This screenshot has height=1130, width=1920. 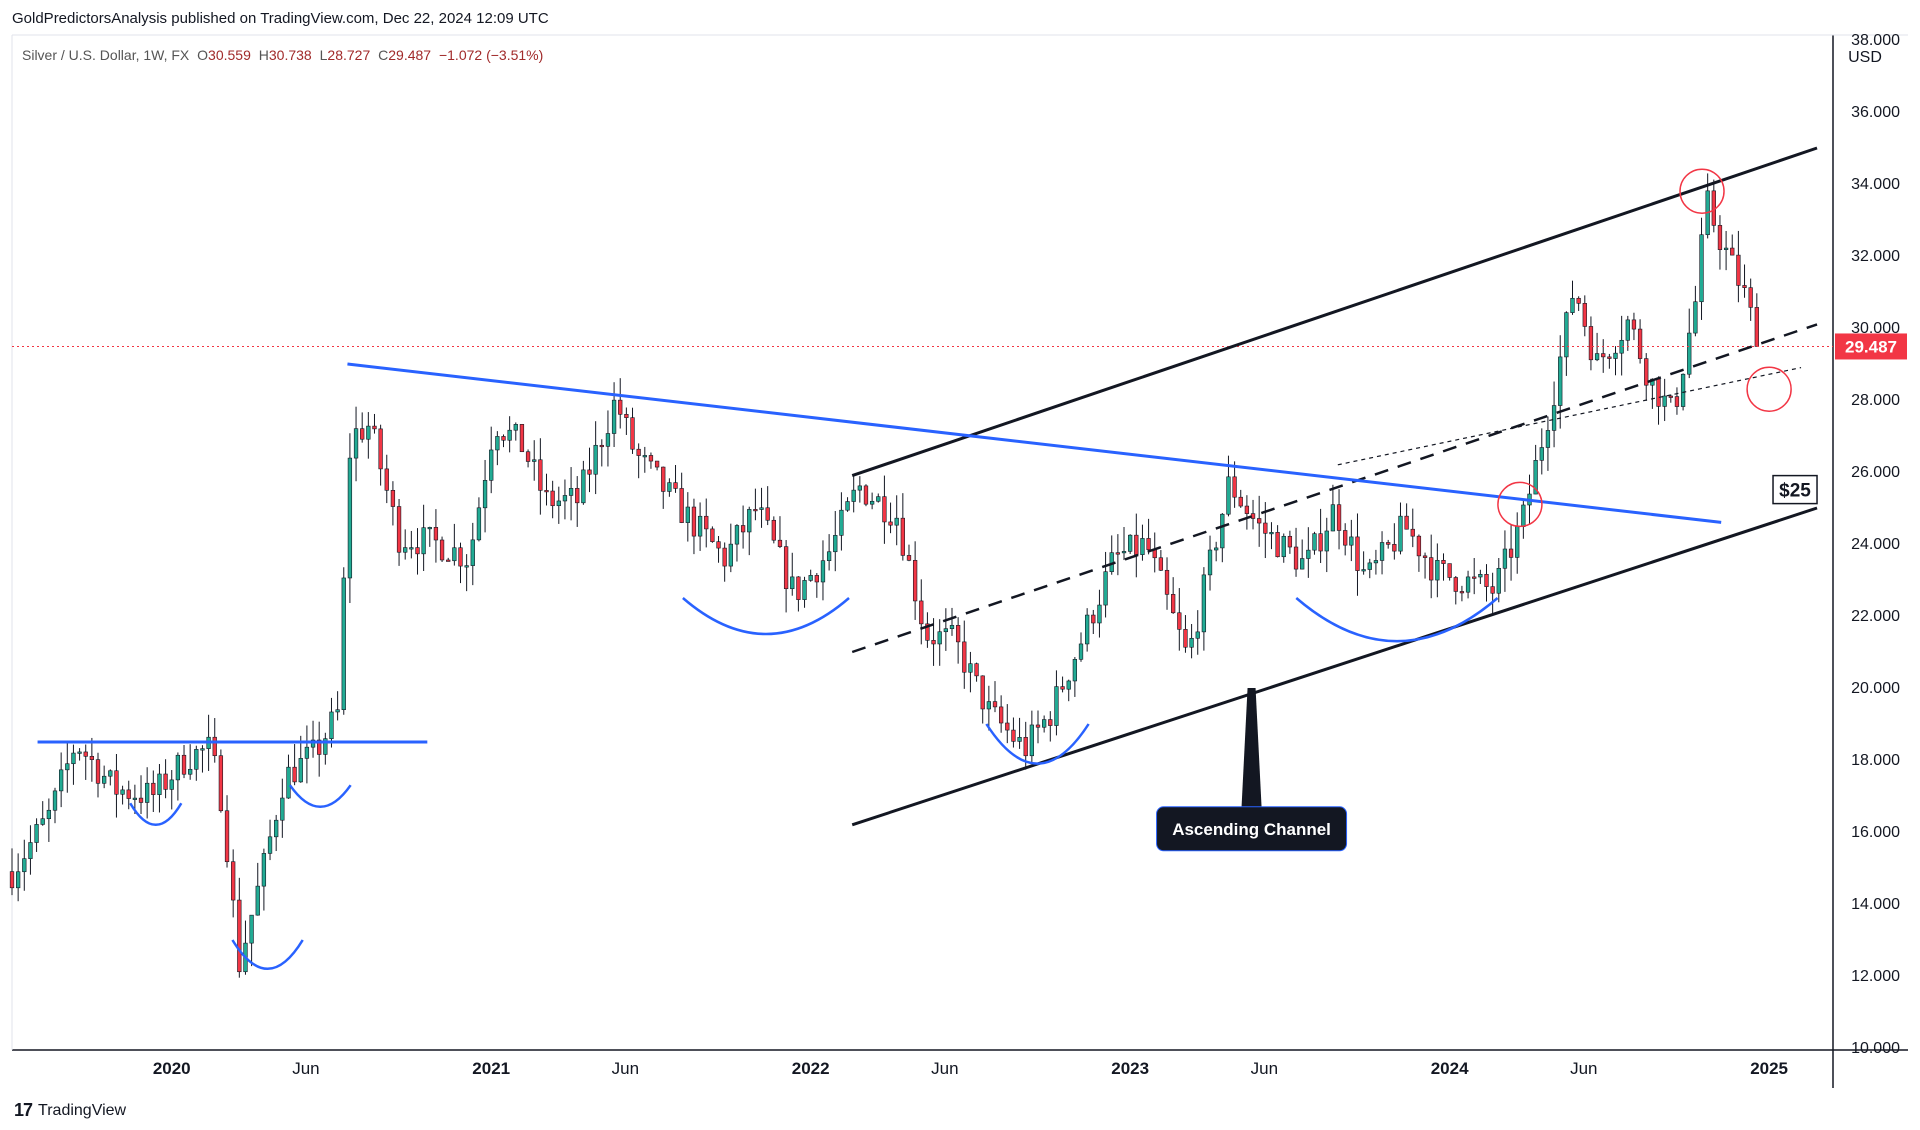 I want to click on low-label: L, so click(x=323, y=55).